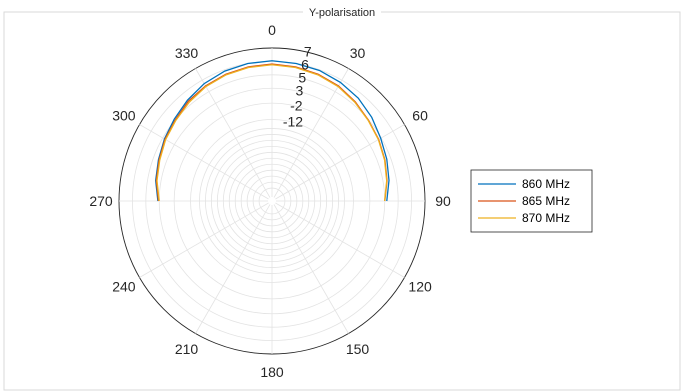 The image size is (686, 392). I want to click on legend-box, so click(531, 201).